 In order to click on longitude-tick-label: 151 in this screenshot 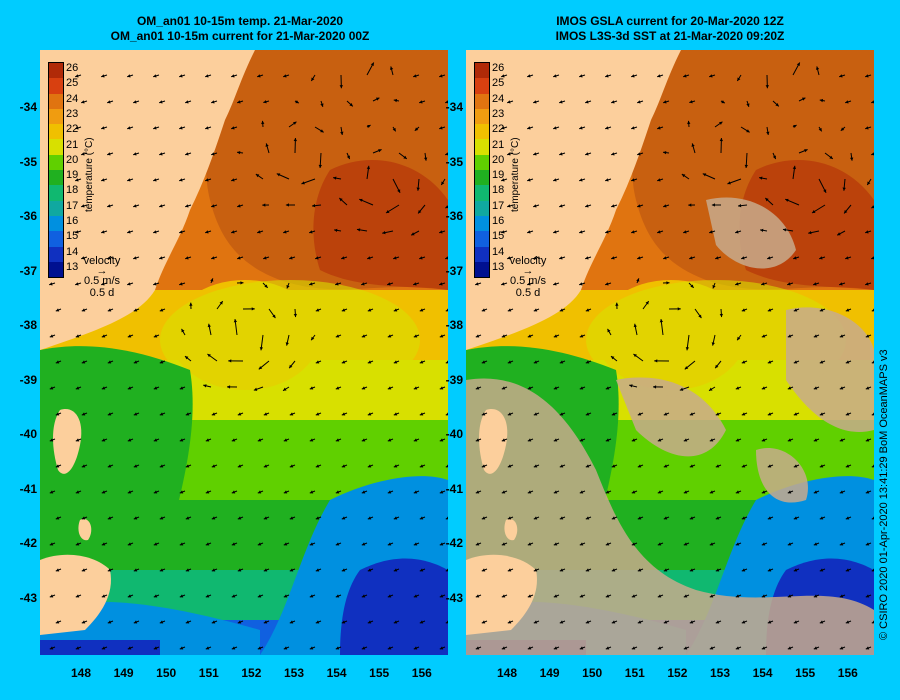, I will do `click(634, 673)`.